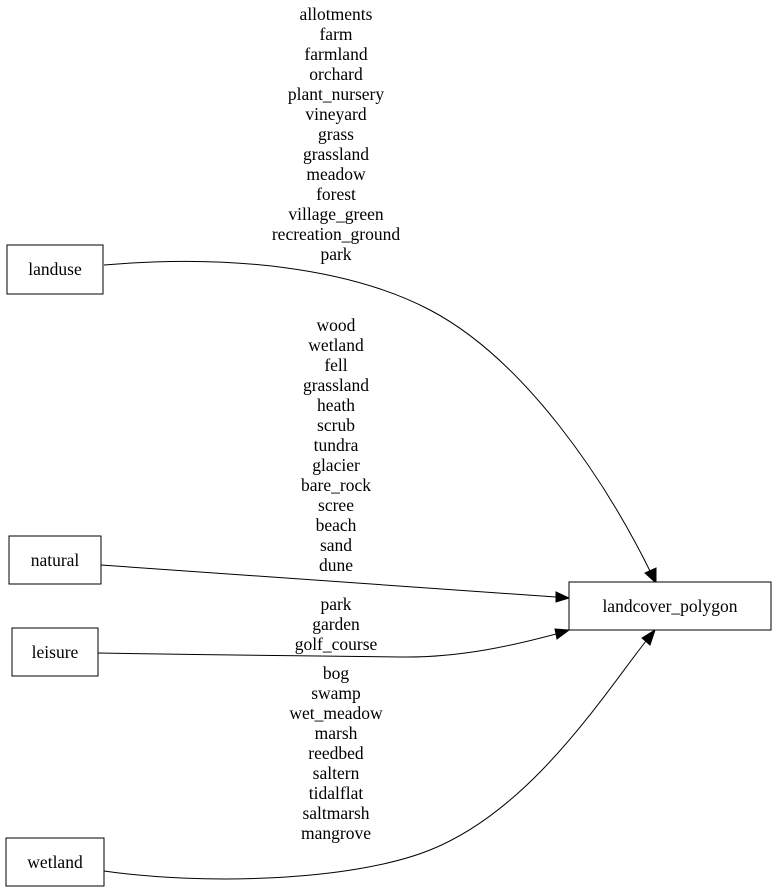 Image resolution: width=776 pixels, height=892 pixels. Describe the element at coordinates (336, 833) in the screenshot. I see `edge-label-item: mangrove` at that location.